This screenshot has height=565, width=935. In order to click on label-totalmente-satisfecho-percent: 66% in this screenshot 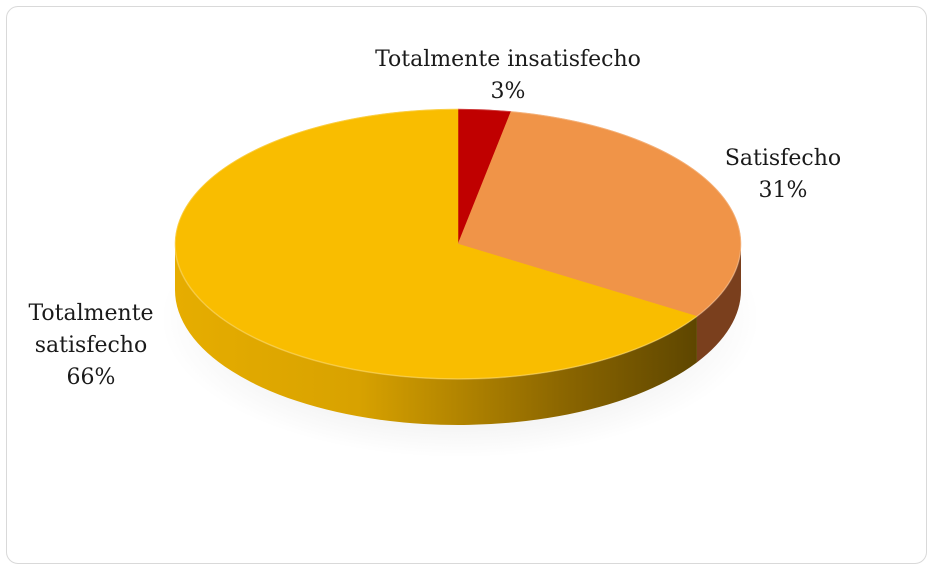, I will do `click(91, 377)`.